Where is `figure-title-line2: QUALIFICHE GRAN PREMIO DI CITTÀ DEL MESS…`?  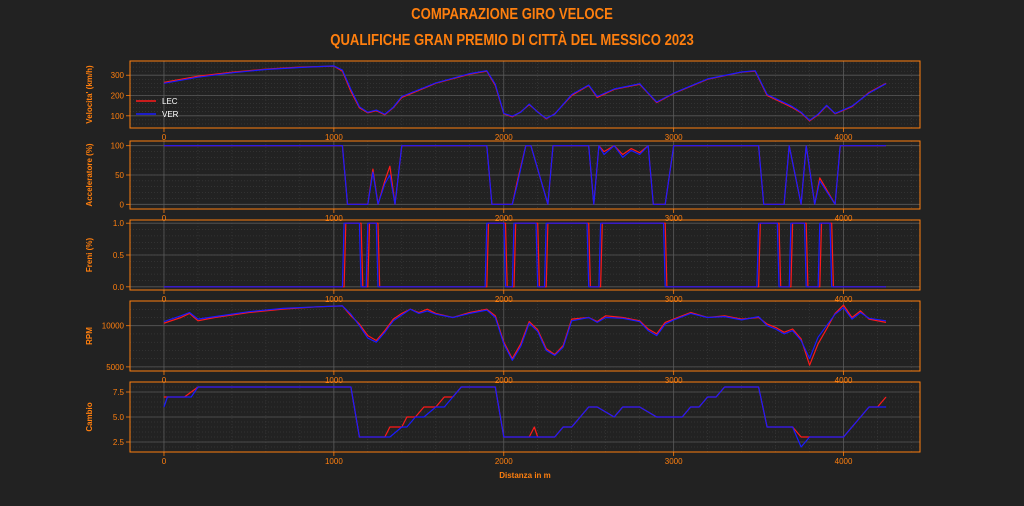
figure-title-line2: QUALIFICHE GRAN PREMIO DI CITTÀ DEL MESS… is located at coordinates (512, 40).